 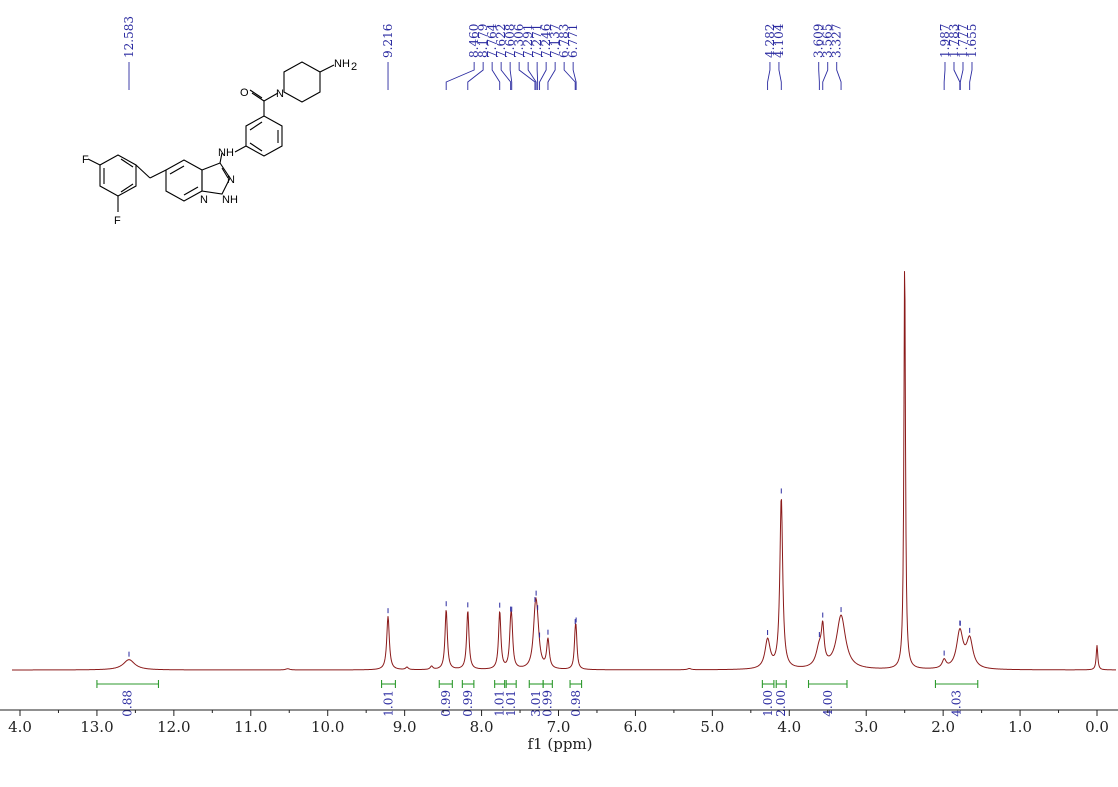 I want to click on peak-label-text: 6.783, so click(x=564, y=41).